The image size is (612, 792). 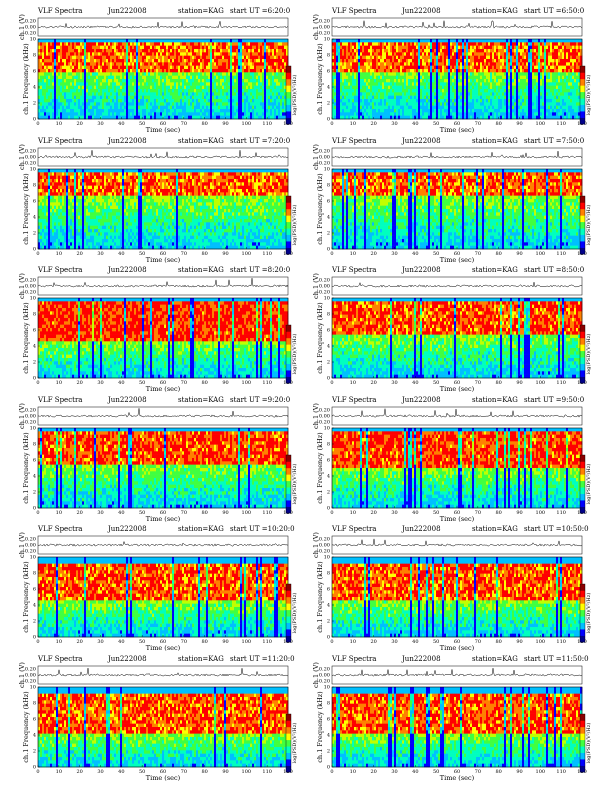 What do you see at coordinates (328, 331) in the screenshot?
I see `freq-tick-label: 6` at bounding box center [328, 331].